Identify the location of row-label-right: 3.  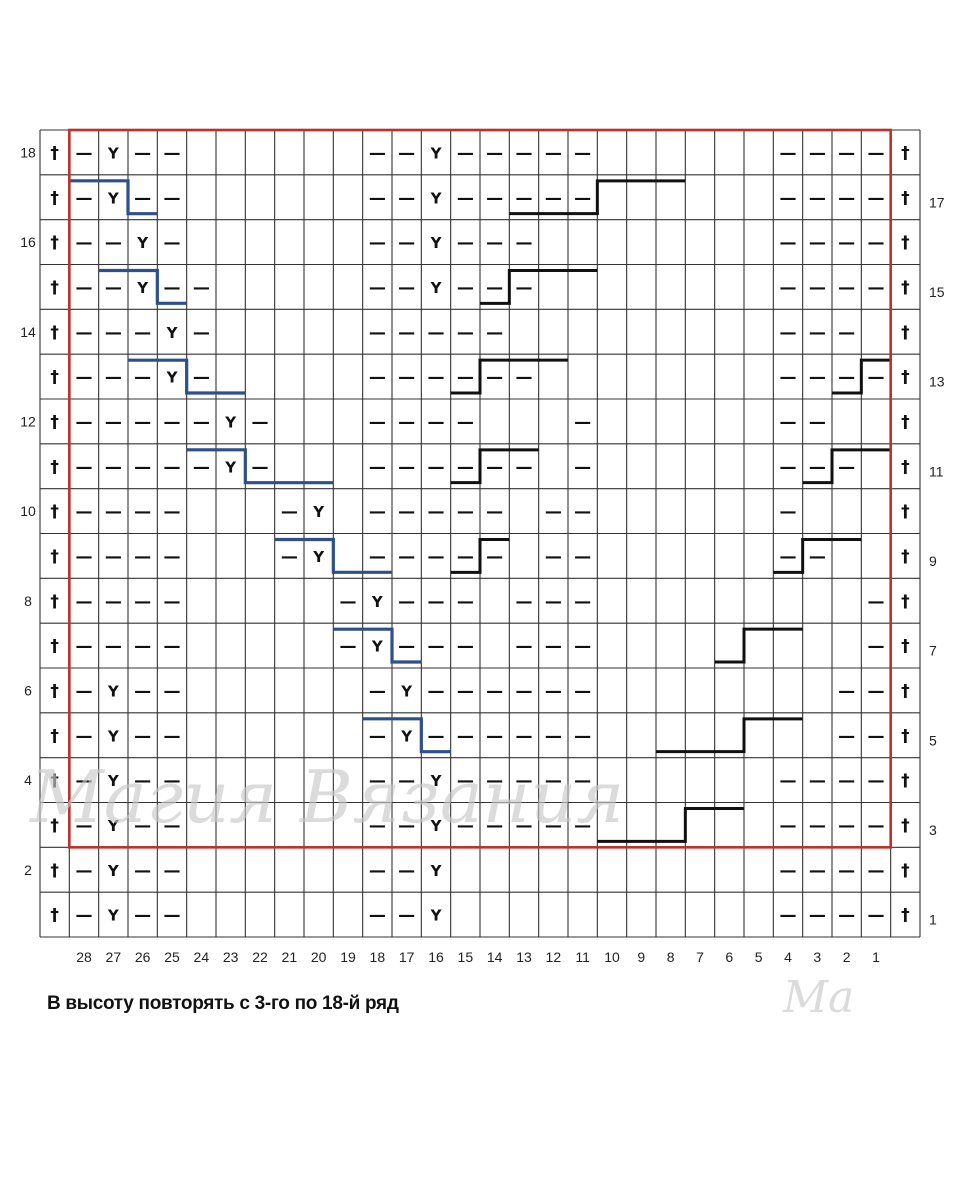
(933, 830).